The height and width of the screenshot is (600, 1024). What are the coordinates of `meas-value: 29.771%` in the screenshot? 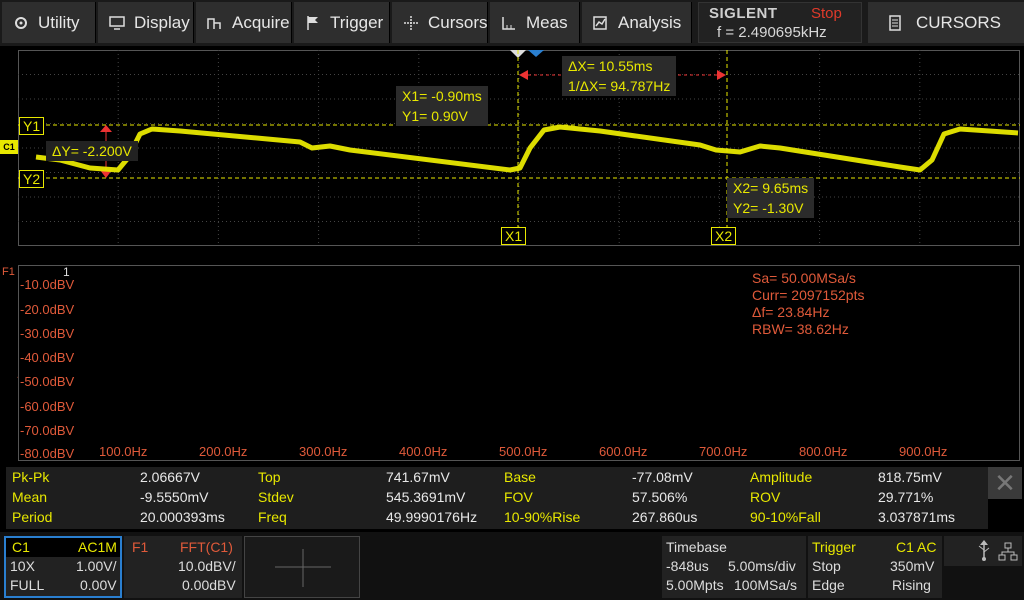 It's located at (906, 497).